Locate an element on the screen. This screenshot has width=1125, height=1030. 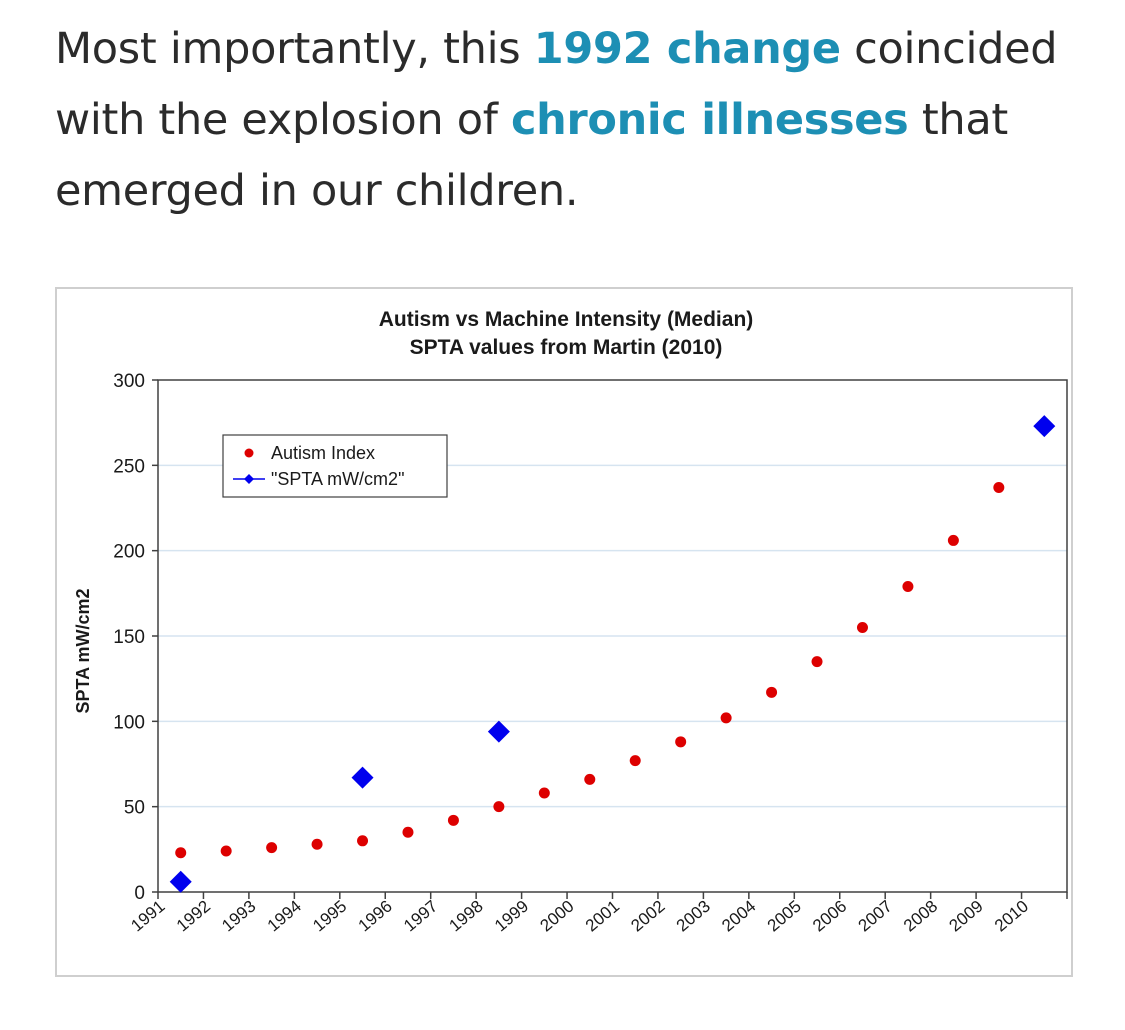
legend-box is located at coordinates (335, 466).